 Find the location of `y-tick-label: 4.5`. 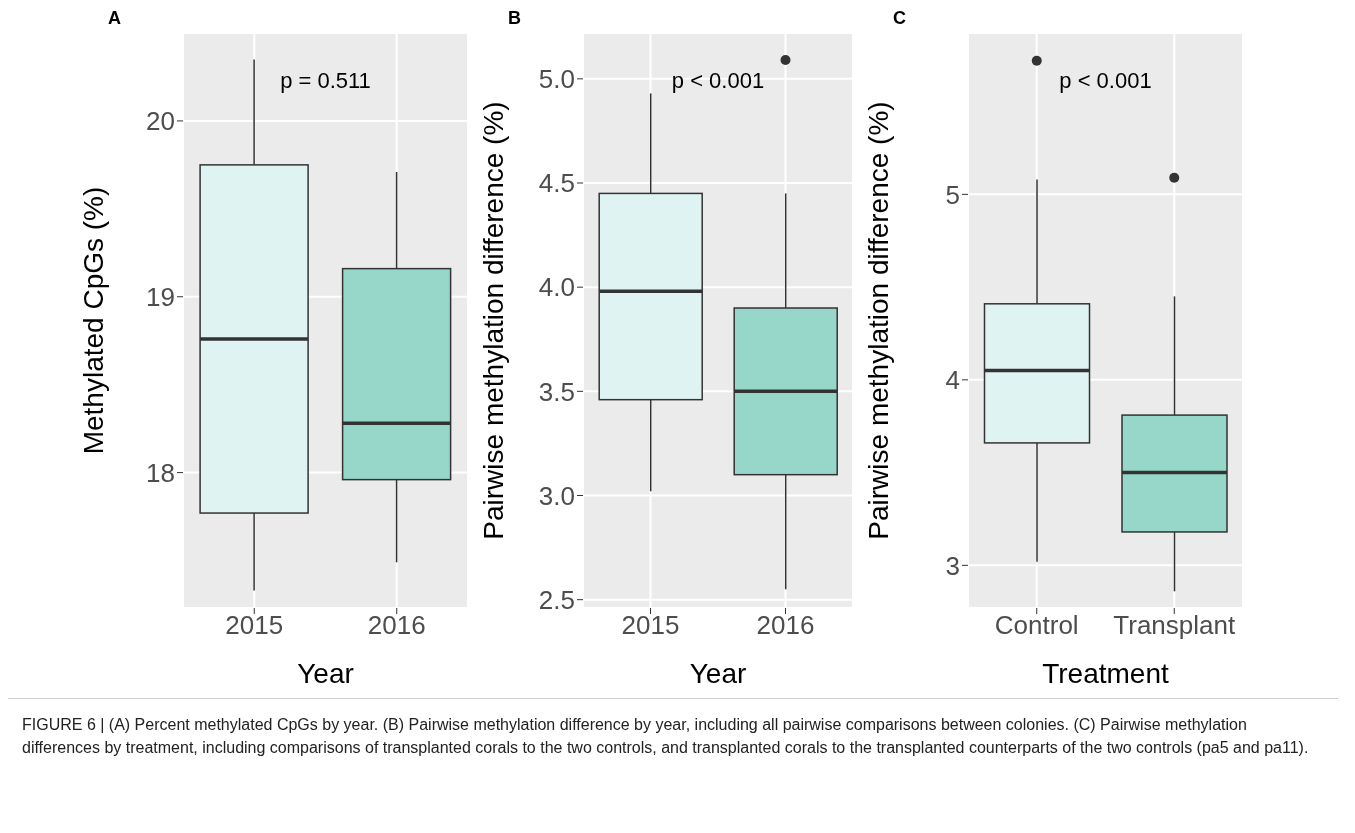

y-tick-label: 4.5 is located at coordinates (556, 183).